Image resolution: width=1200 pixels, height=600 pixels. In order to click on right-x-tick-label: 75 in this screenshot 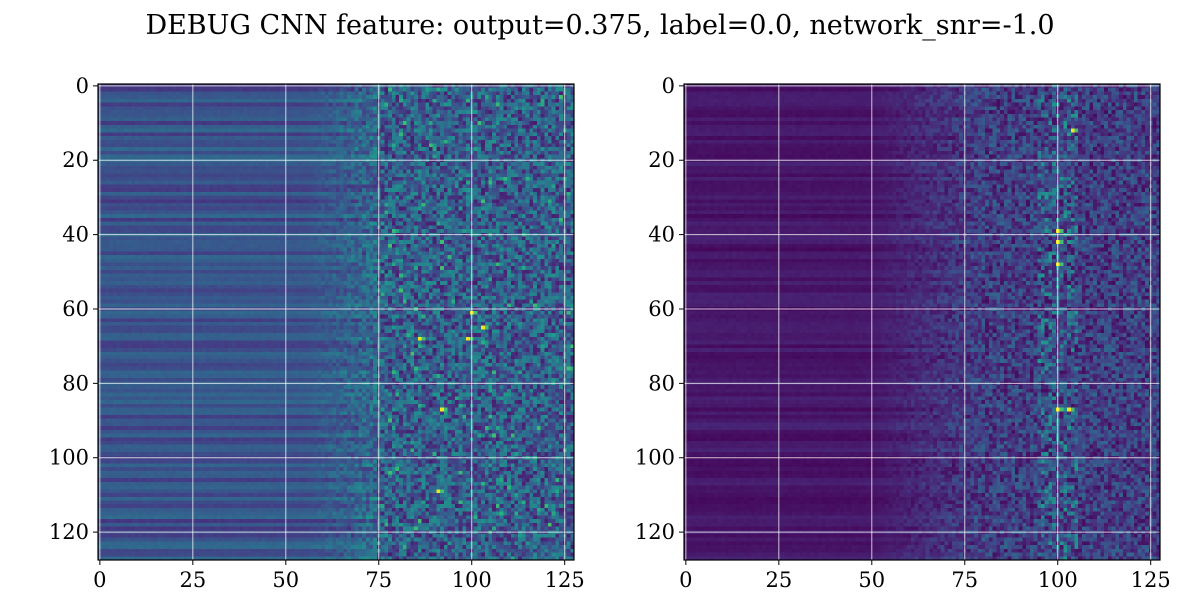, I will do `click(964, 580)`.